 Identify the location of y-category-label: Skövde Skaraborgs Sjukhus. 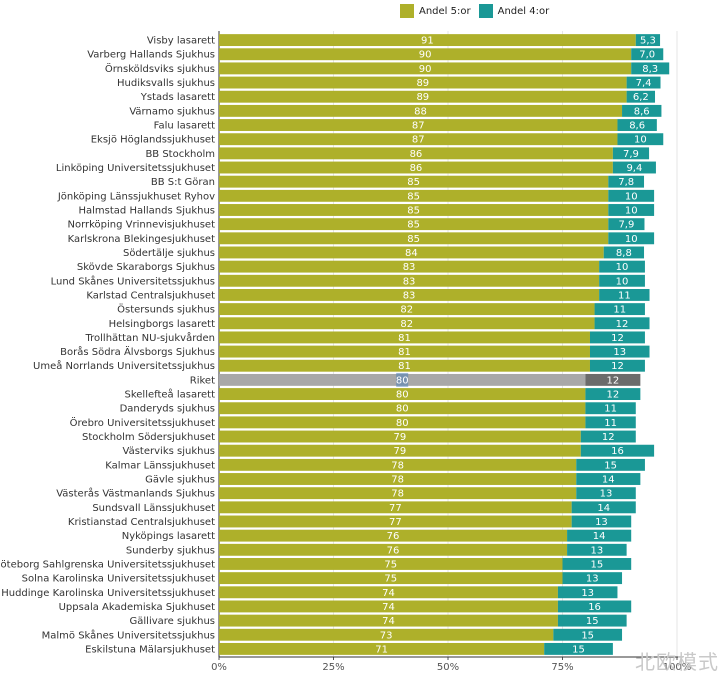
(146, 267).